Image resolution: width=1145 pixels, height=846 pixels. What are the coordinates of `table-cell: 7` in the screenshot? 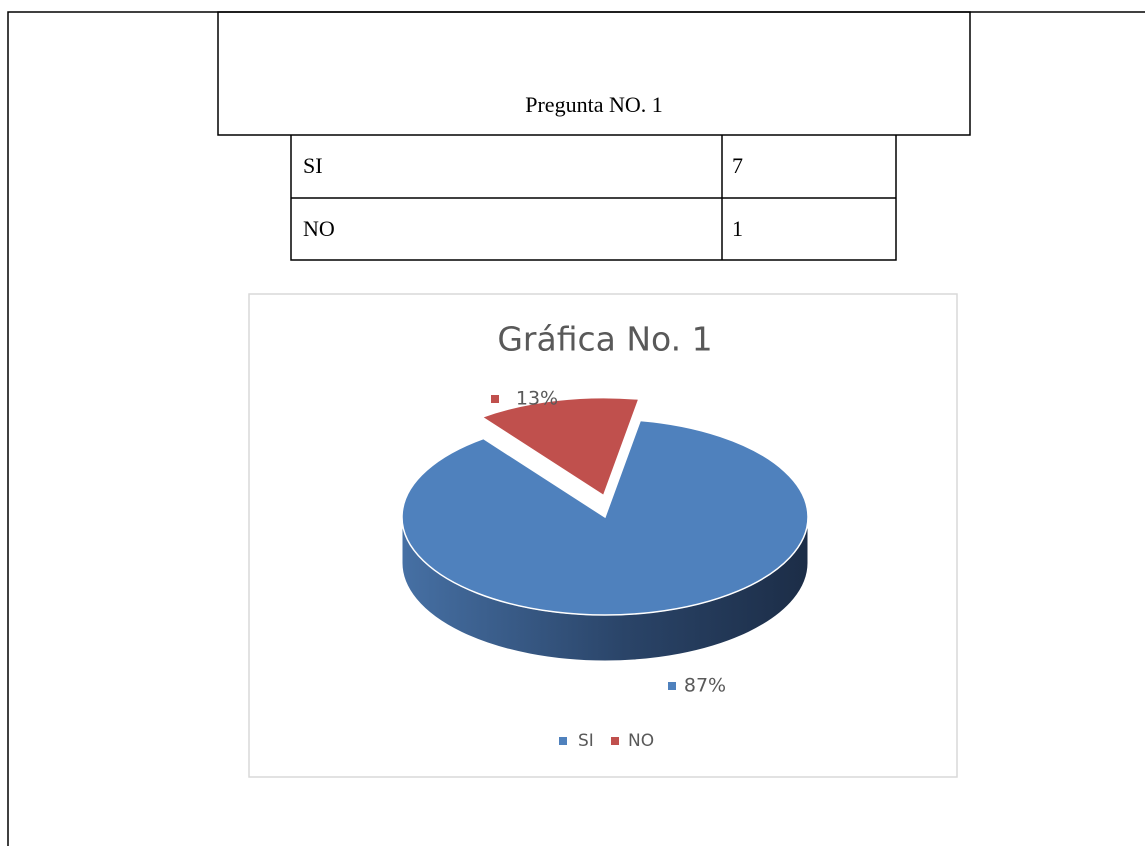 It's located at (737, 165).